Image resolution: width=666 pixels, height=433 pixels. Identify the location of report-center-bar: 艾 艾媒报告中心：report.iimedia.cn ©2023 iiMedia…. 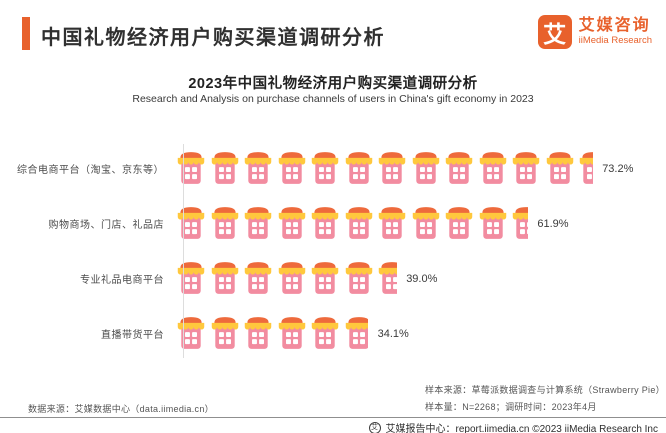
(513, 426).